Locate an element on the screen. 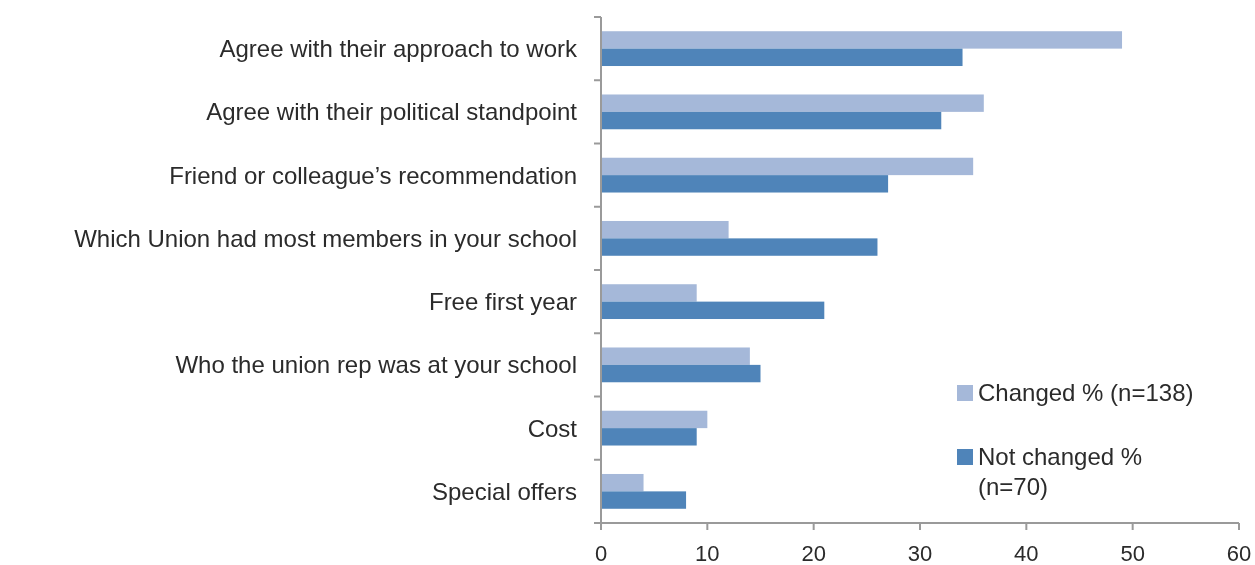 This screenshot has height=565, width=1255. x-tick-label: 10 is located at coordinates (707, 553).